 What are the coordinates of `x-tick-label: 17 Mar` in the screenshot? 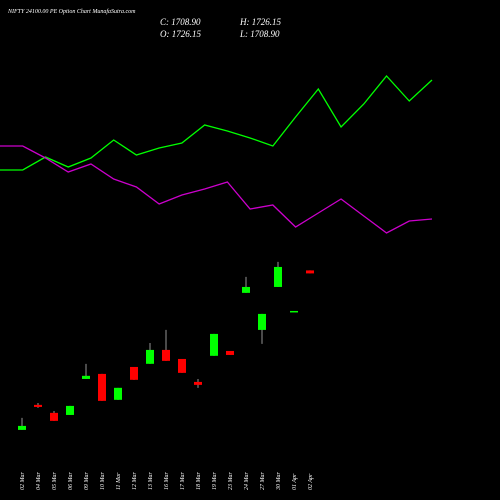 It's located at (183, 481).